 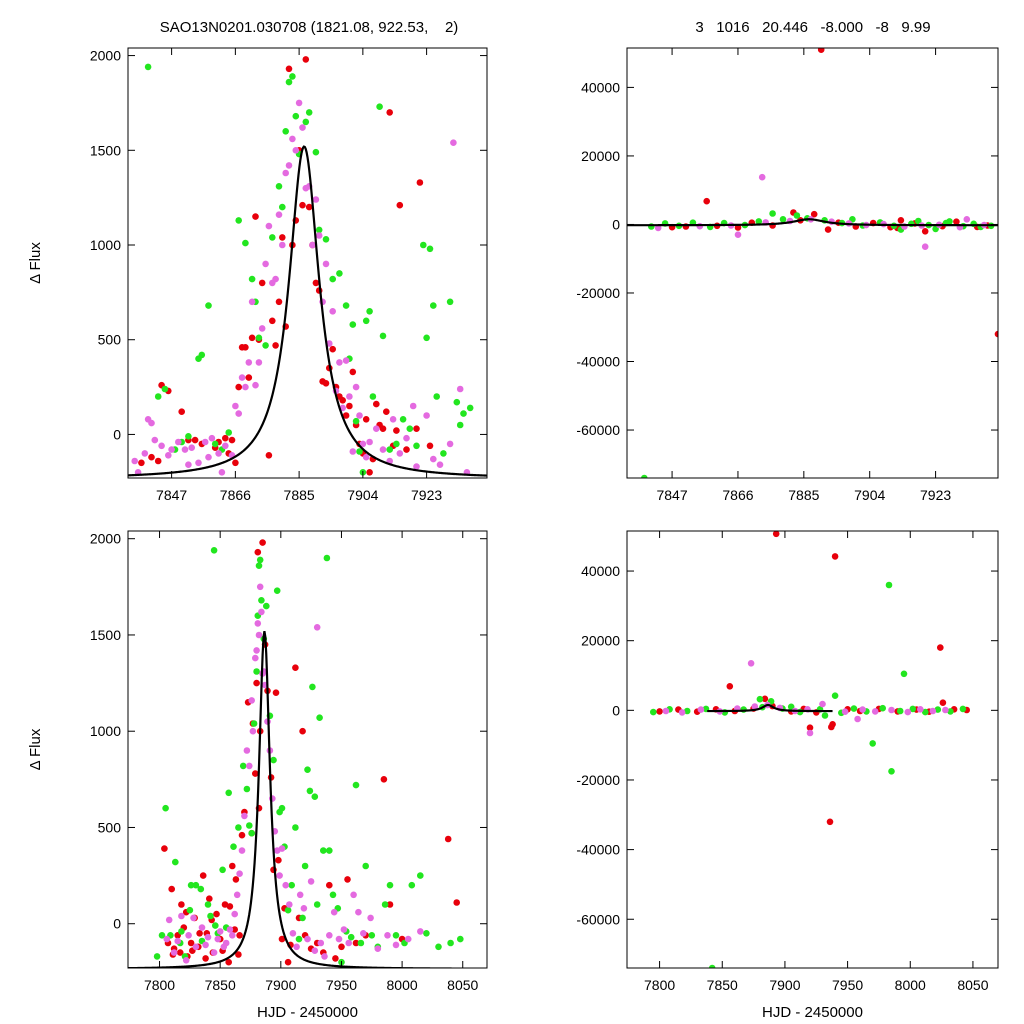 What do you see at coordinates (341, 985) in the screenshot?
I see `x-tick-label: 7950` at bounding box center [341, 985].